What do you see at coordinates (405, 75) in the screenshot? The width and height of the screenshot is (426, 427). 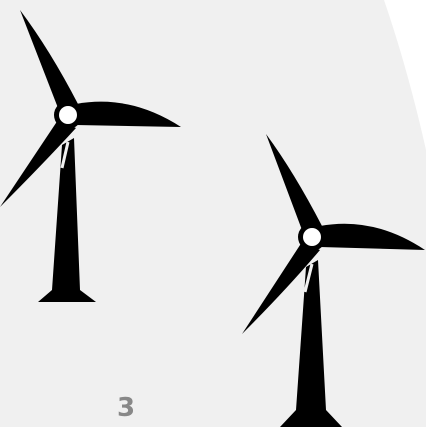 I see `white-corner` at bounding box center [405, 75].